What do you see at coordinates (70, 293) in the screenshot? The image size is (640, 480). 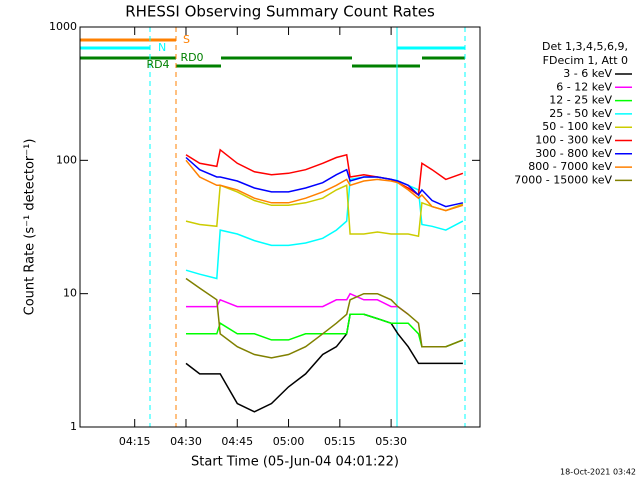 I see `y-tick-label: 10` at bounding box center [70, 293].